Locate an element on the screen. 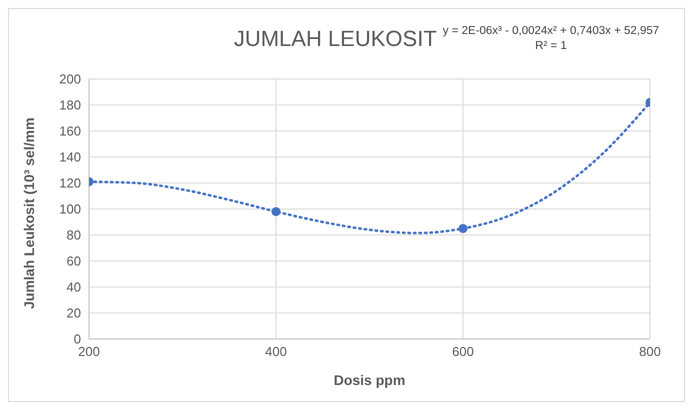  y-tick-label: 180 is located at coordinates (70, 105).